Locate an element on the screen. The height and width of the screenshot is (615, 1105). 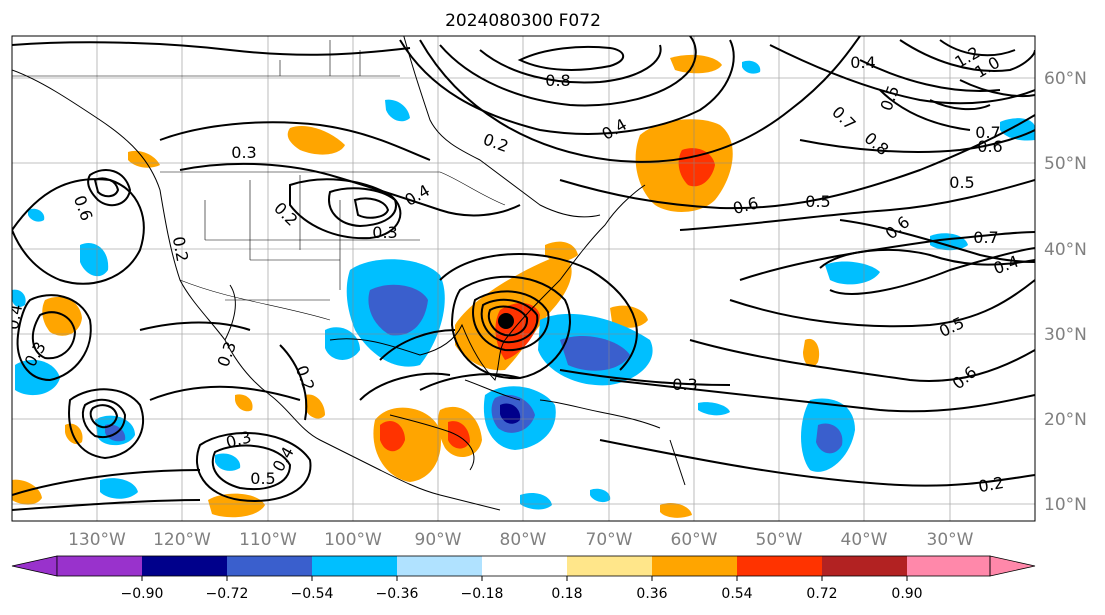
contour-label: 0.8 is located at coordinates (557, 80).